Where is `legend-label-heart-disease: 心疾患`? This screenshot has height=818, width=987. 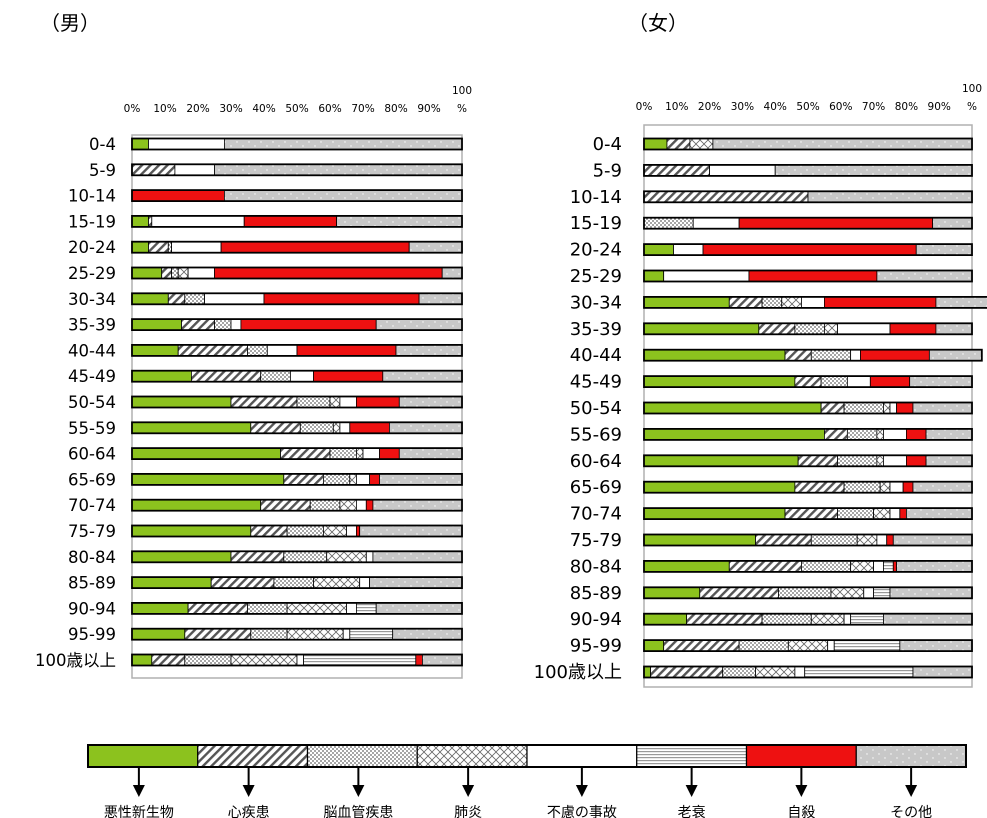 legend-label-heart-disease: 心疾患 is located at coordinates (249, 811).